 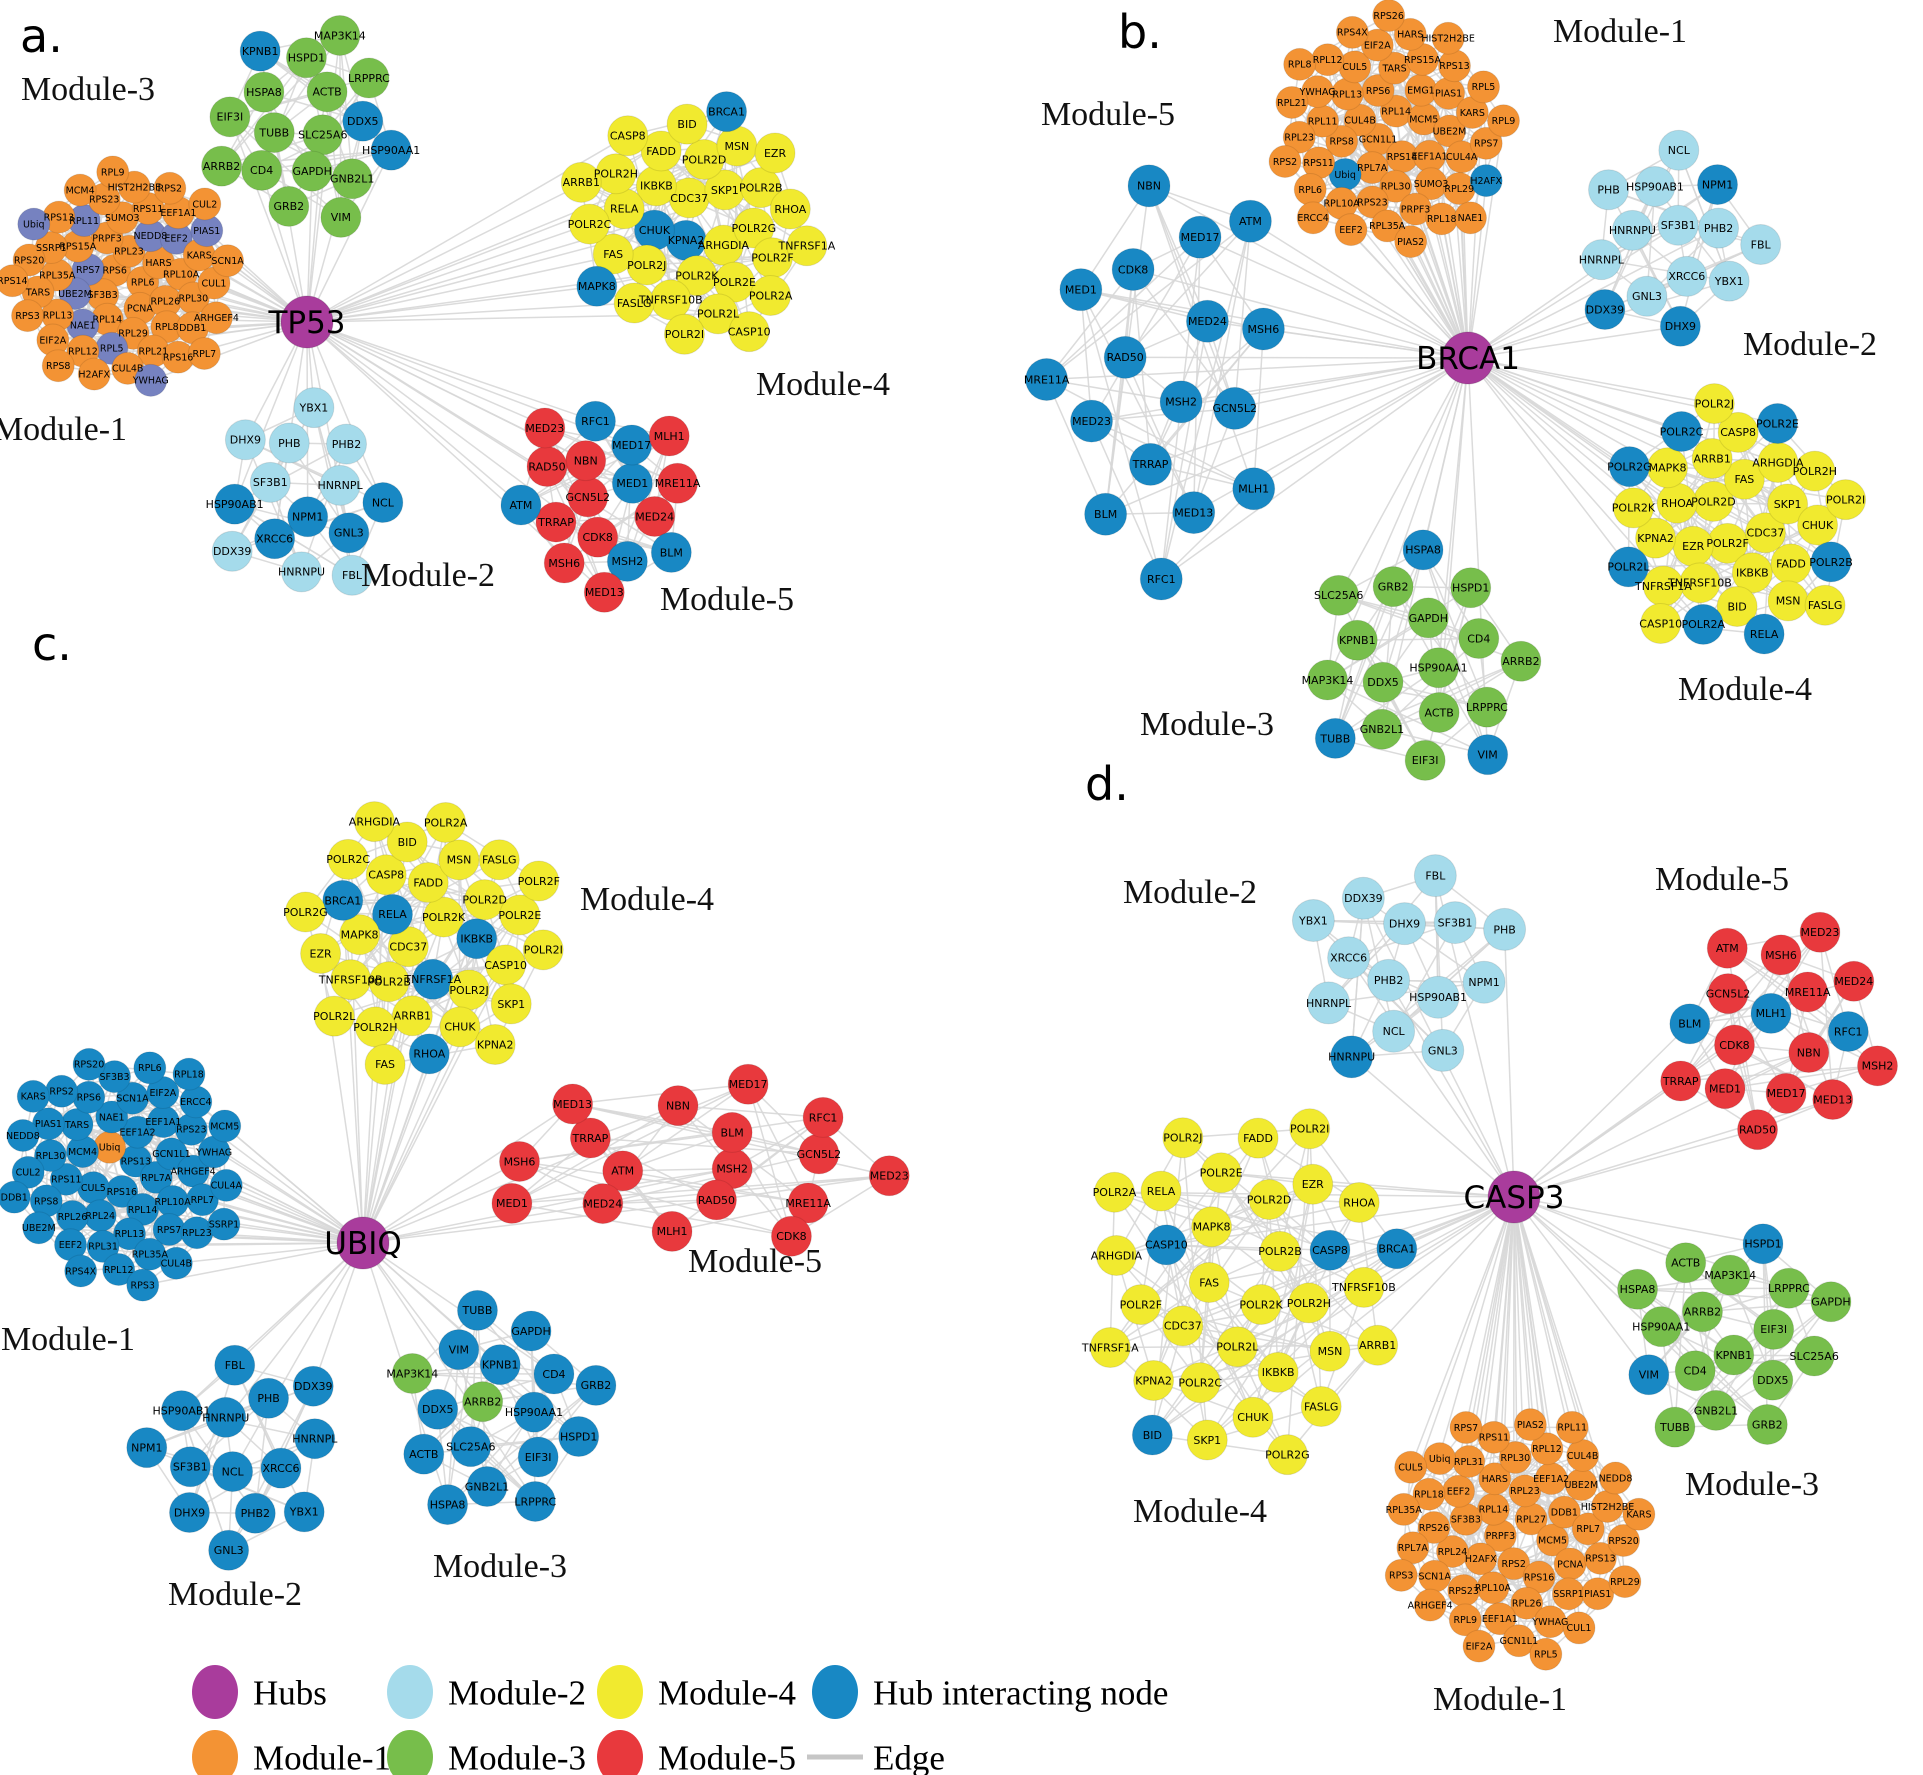 I want to click on hub-node-CASP3, so click(x=1514, y=1197).